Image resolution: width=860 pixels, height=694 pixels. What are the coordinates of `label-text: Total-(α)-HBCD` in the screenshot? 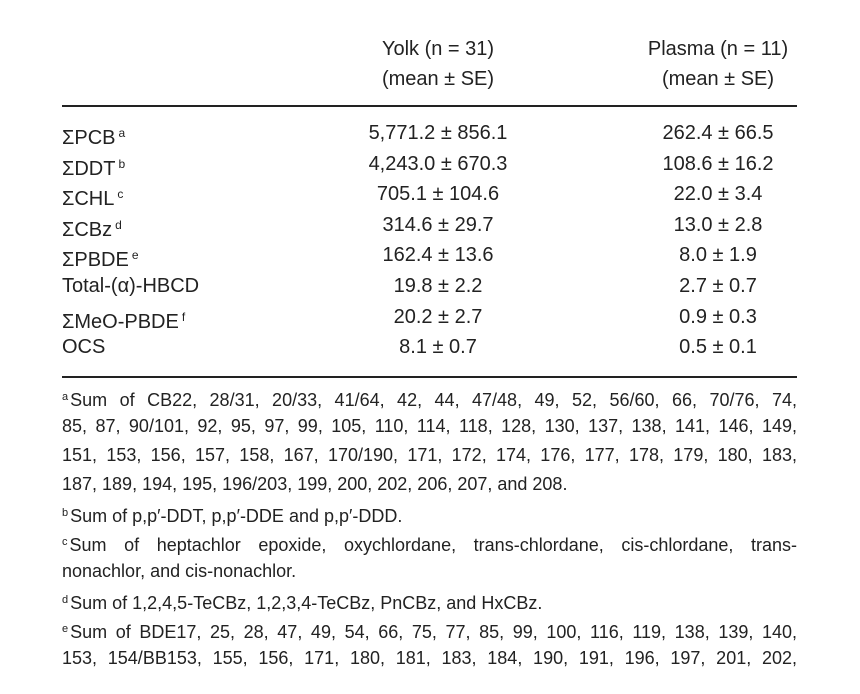 It's located at (131, 286).